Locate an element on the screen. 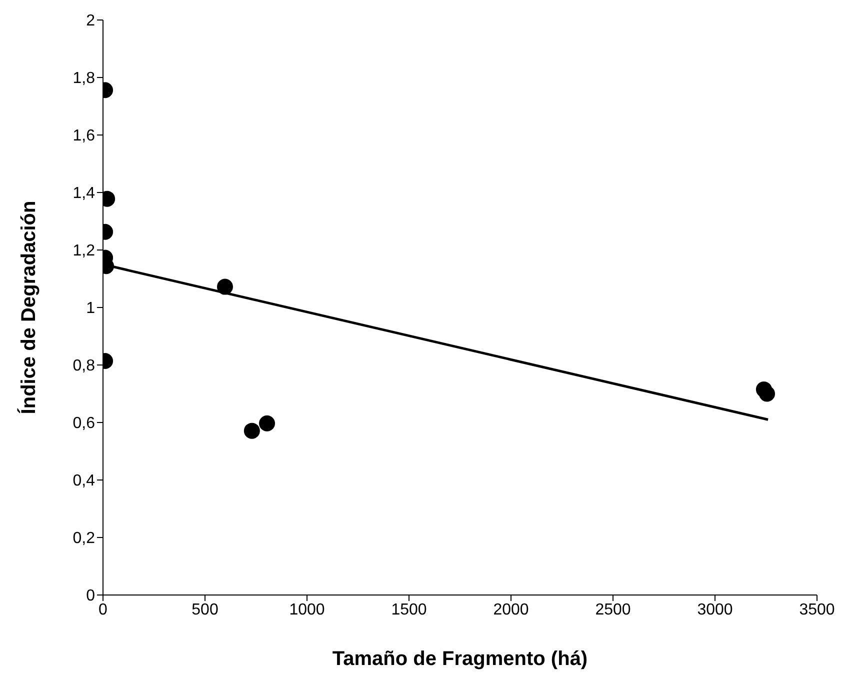 This screenshot has height=693, width=845. x-tick-label: 3500 is located at coordinates (817, 609).